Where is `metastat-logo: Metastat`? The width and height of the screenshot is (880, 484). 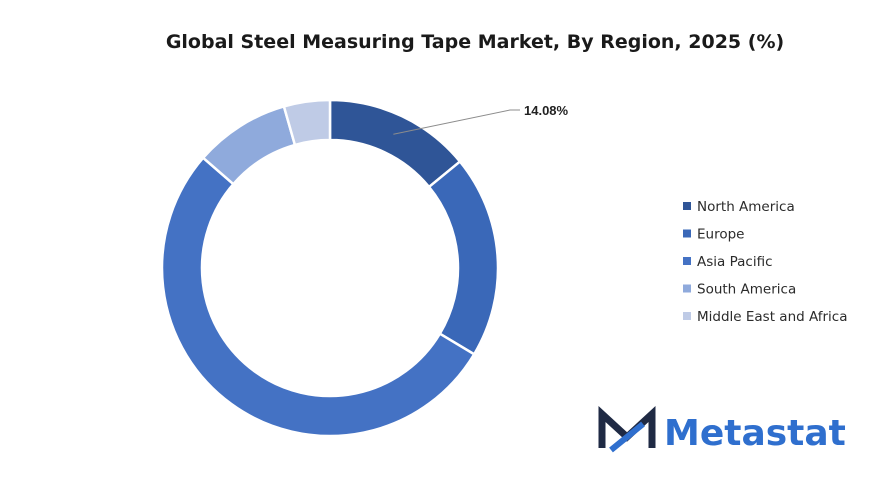 metastat-logo: Metastat is located at coordinates (722, 430).